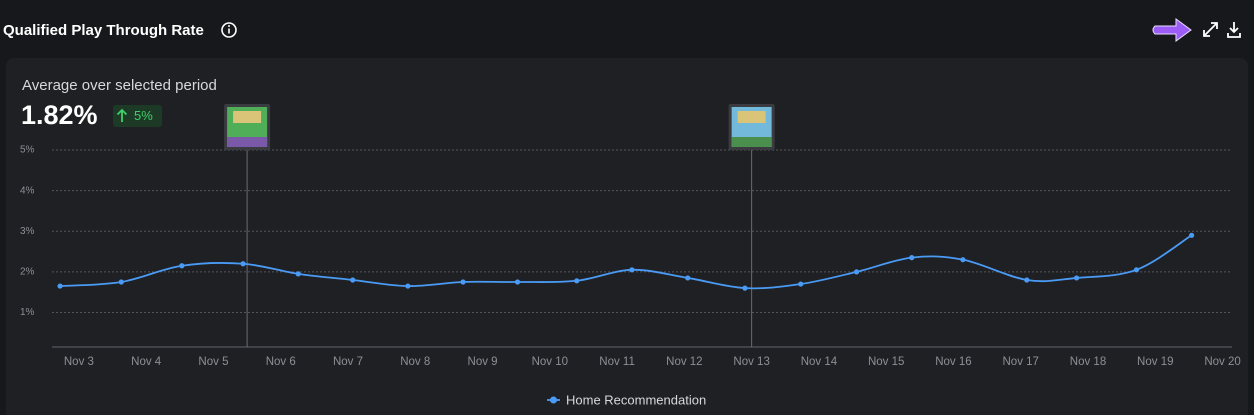  Describe the element at coordinates (684, 362) in the screenshot. I see `x-tick-label: Nov 12` at that location.